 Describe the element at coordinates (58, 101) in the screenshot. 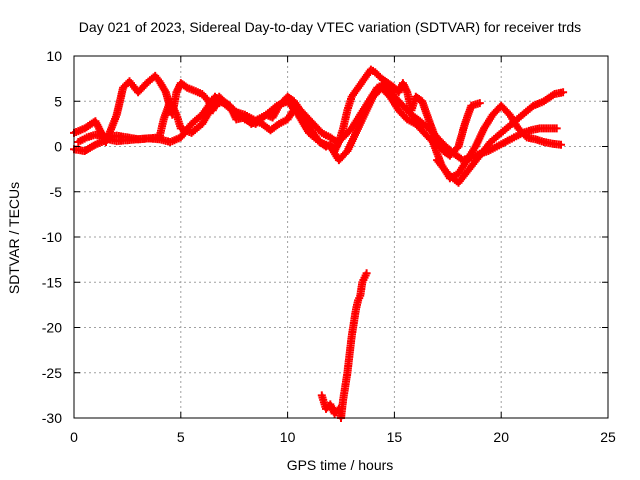

I see `y-tick-label: 5` at that location.